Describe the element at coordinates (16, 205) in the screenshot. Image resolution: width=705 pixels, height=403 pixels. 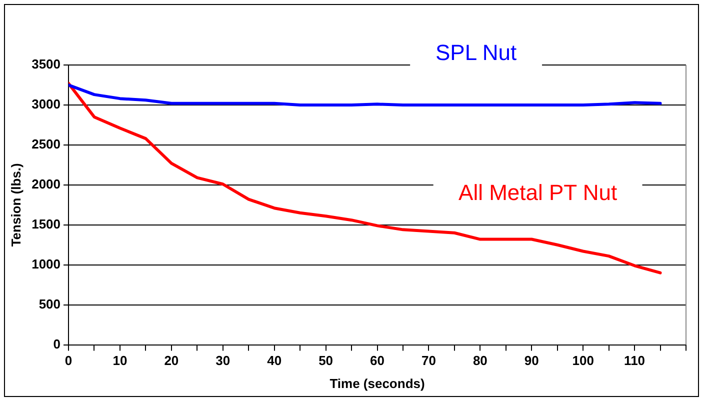
I see `y-axis-title: Tension (lbs.)` at that location.